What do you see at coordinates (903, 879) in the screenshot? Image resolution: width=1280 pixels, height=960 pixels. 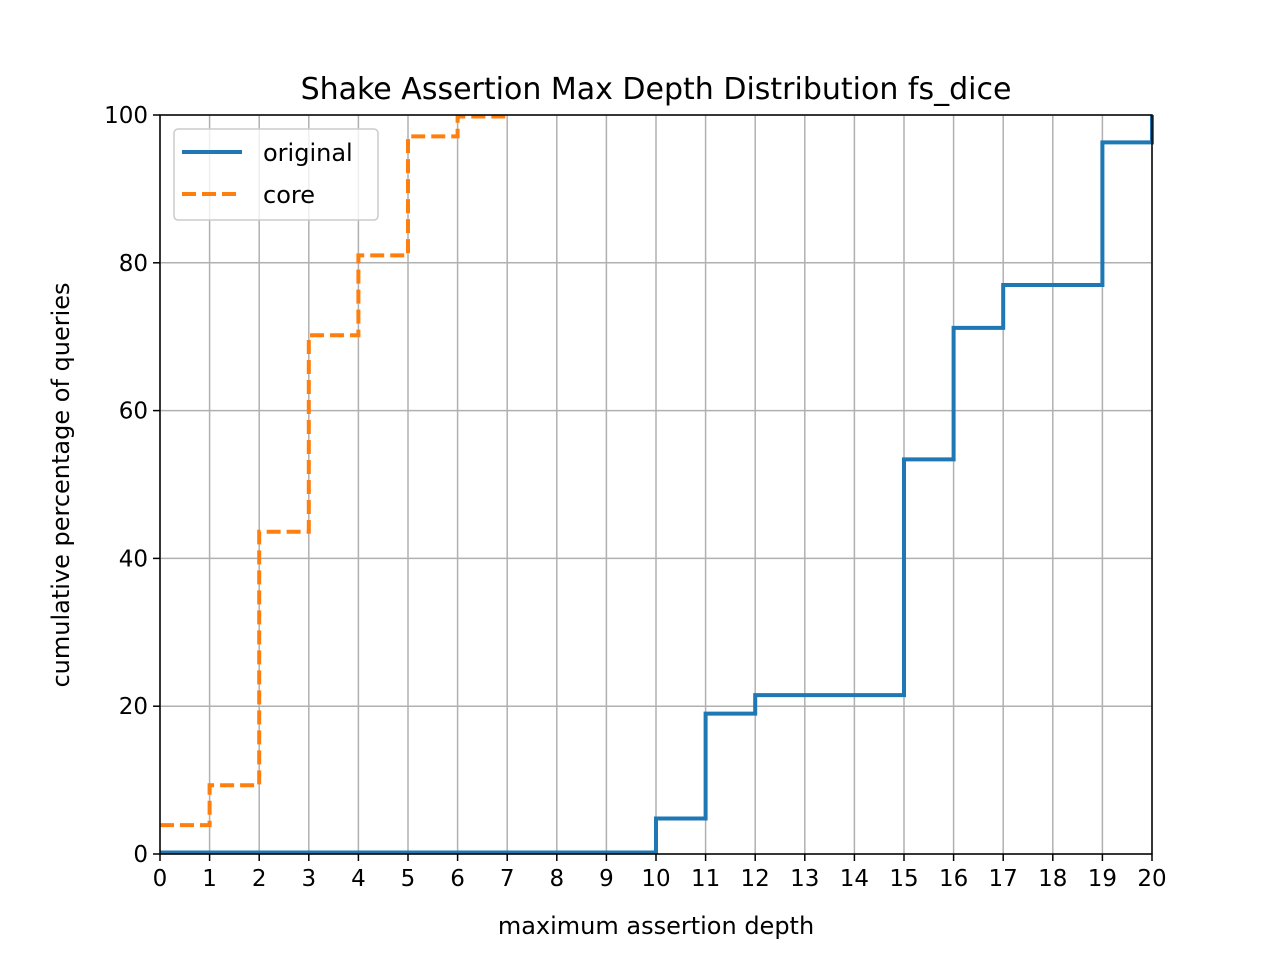 I see `x-tick-label: 15` at bounding box center [903, 879].